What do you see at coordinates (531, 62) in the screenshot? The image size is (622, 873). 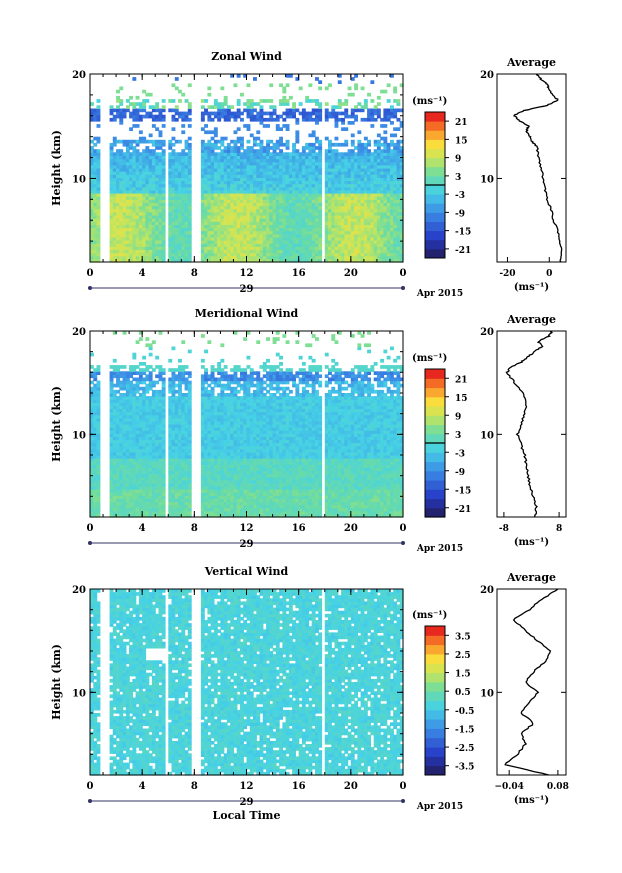 I see `average-title: Average` at bounding box center [531, 62].